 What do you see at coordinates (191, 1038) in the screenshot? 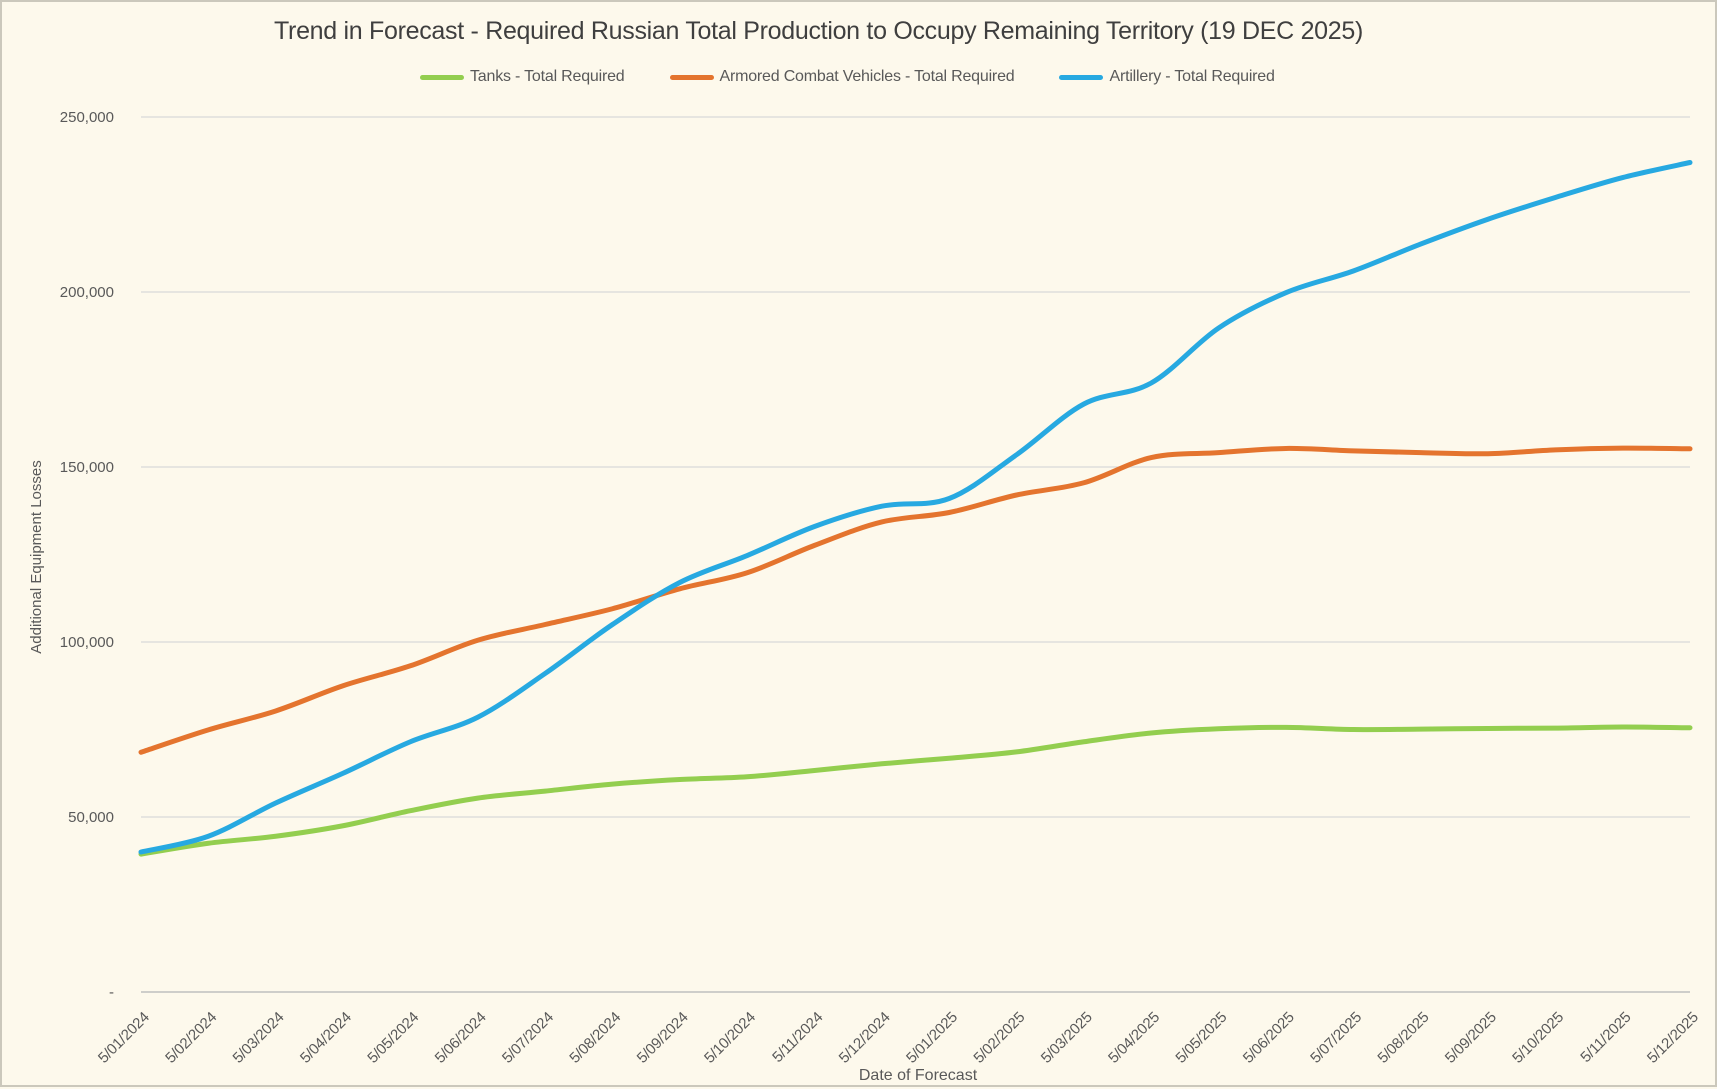
I see `x-tick-label: 5/02/2024` at bounding box center [191, 1038].